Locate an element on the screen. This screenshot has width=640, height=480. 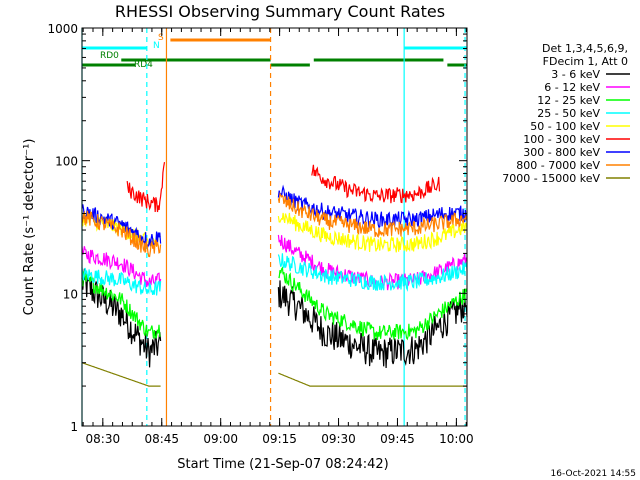
legend-entry-3: 12 - 25 keV is located at coordinates (568, 100).